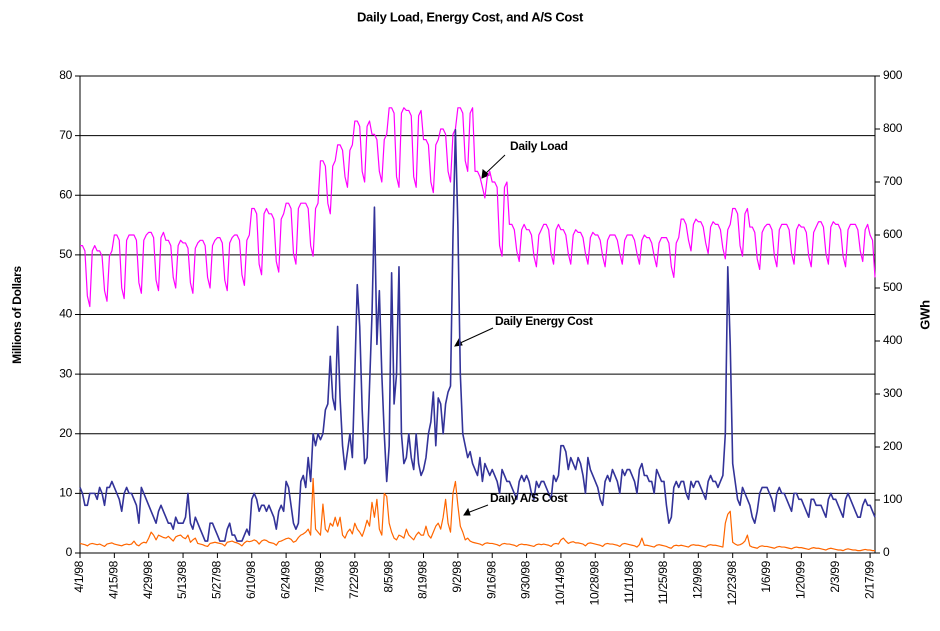 This screenshot has height=631, width=940. What do you see at coordinates (65, 75) in the screenshot?
I see `y-tick-label: 80` at bounding box center [65, 75].